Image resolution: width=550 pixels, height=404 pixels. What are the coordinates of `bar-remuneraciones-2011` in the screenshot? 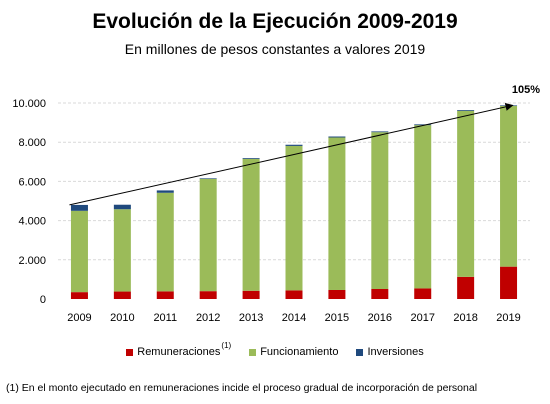 It's located at (165, 295).